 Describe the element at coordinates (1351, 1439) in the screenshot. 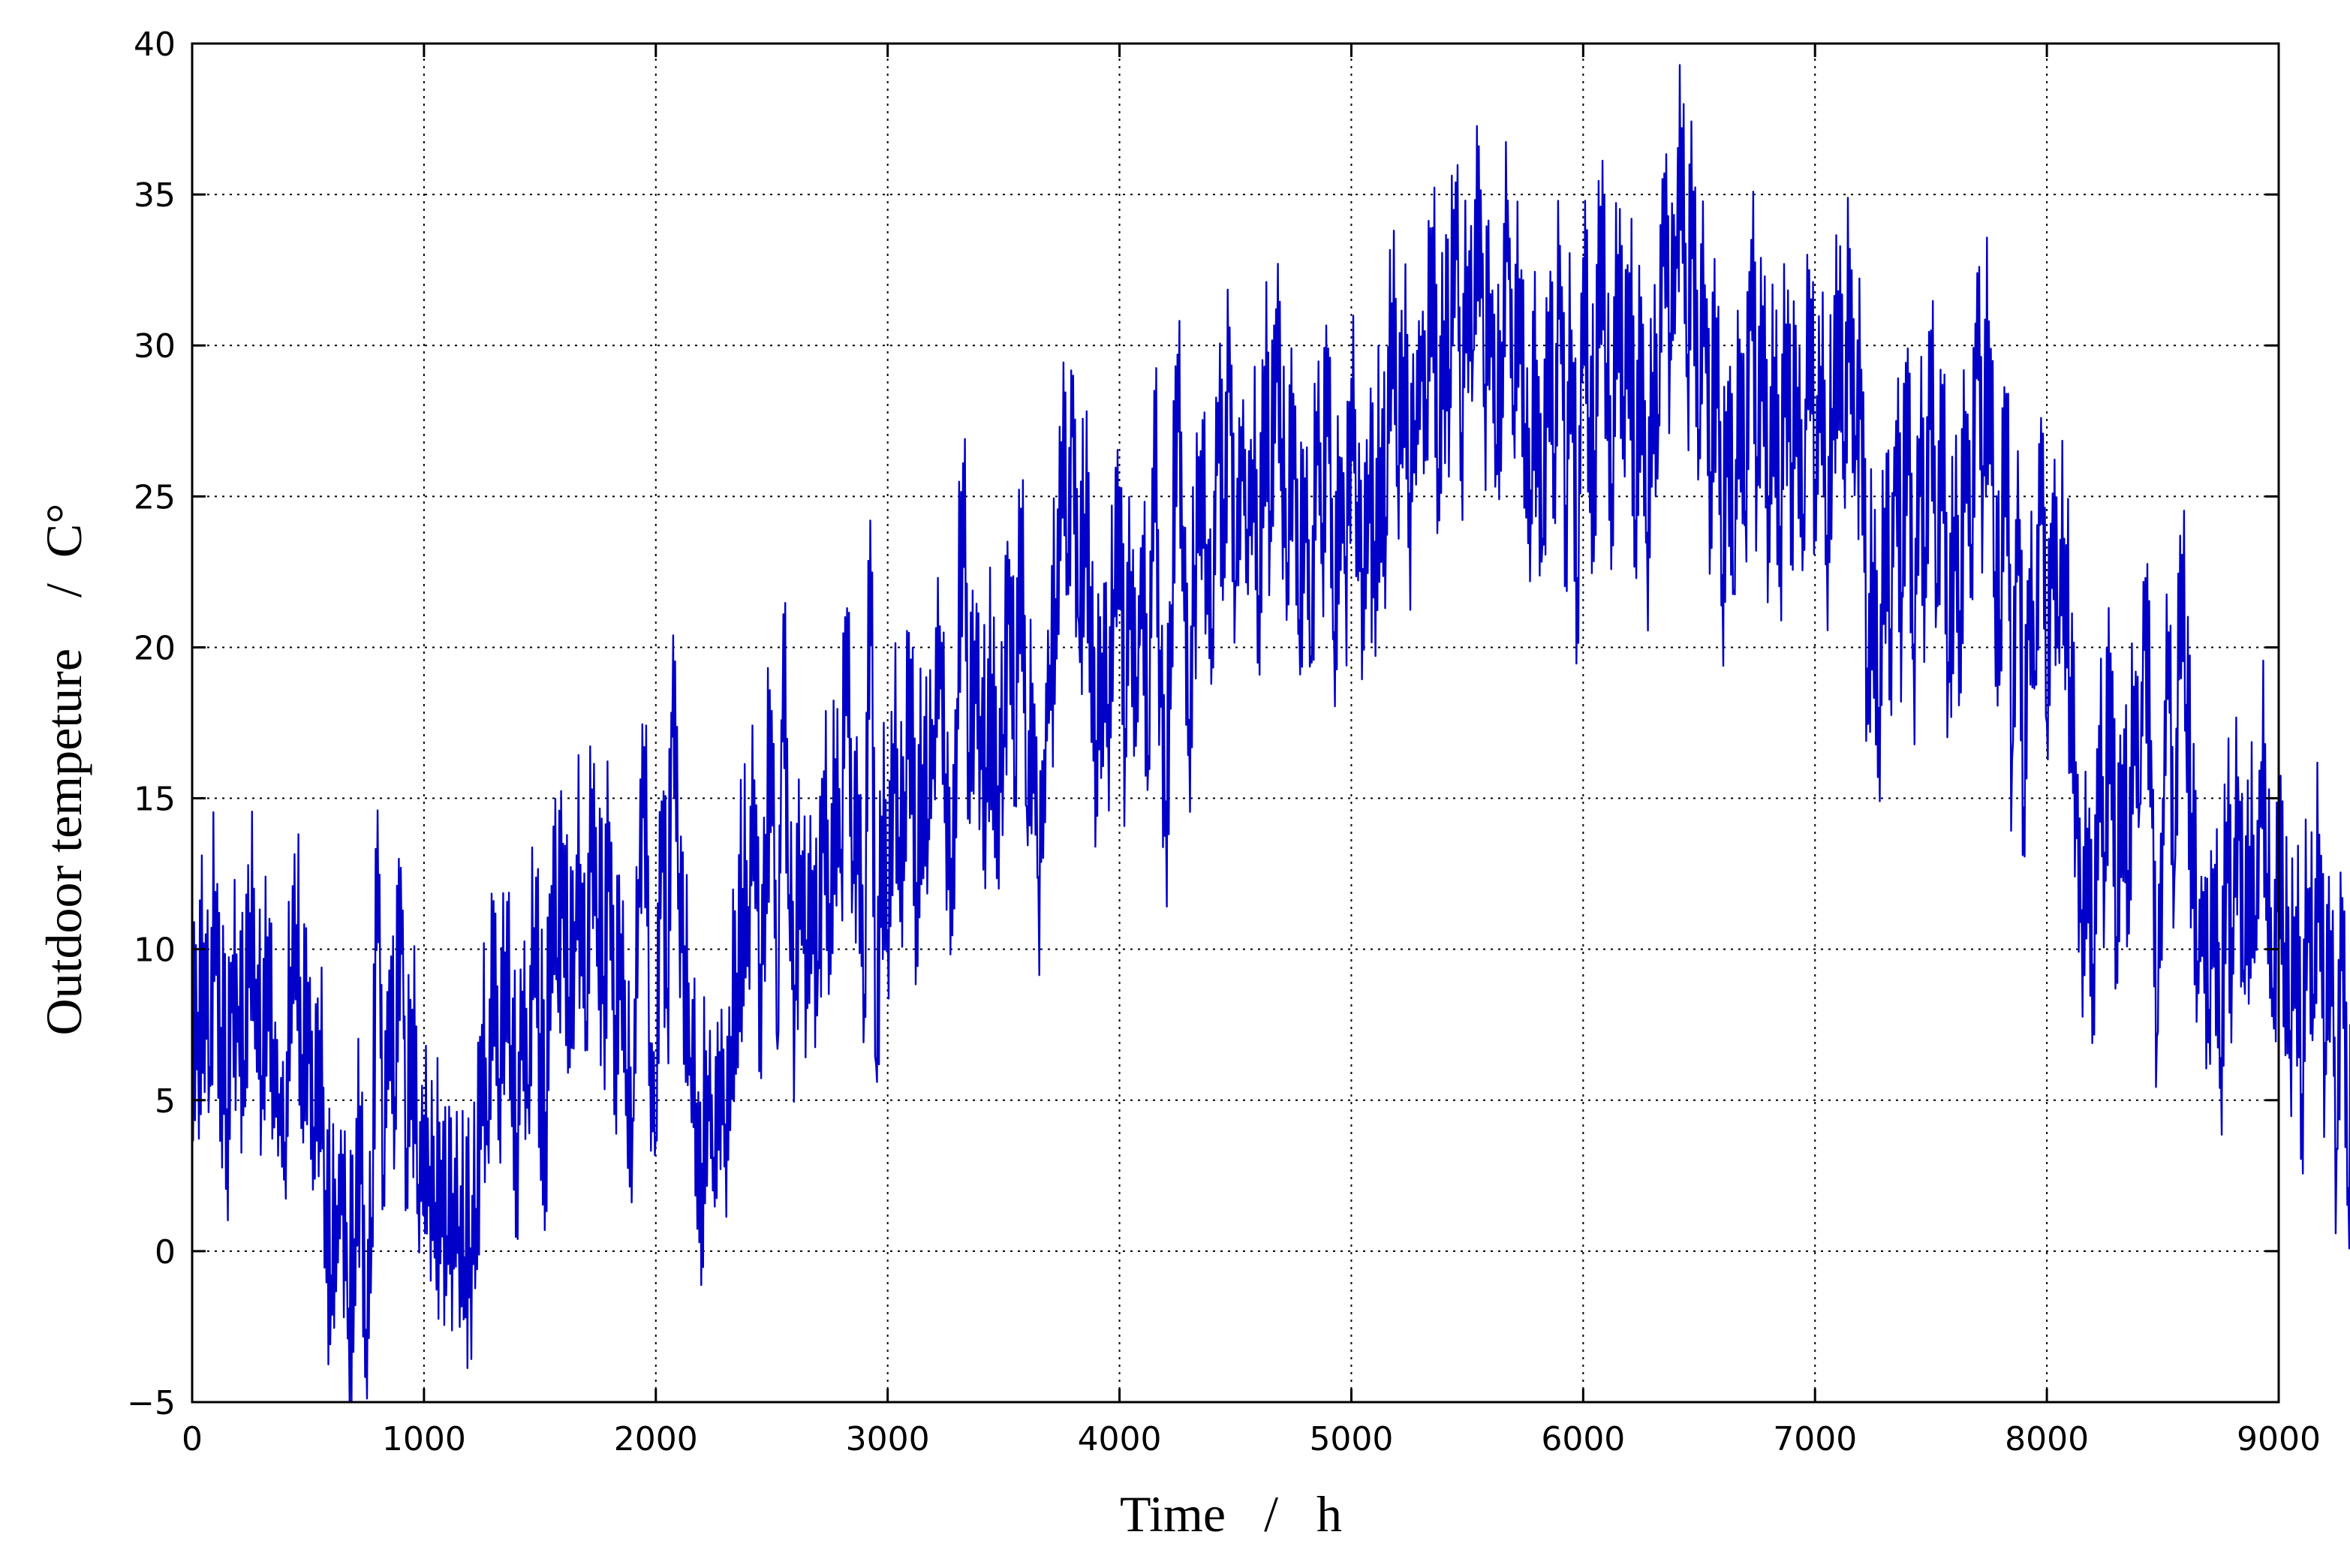

I see `x-tick-label: 5000` at that location.